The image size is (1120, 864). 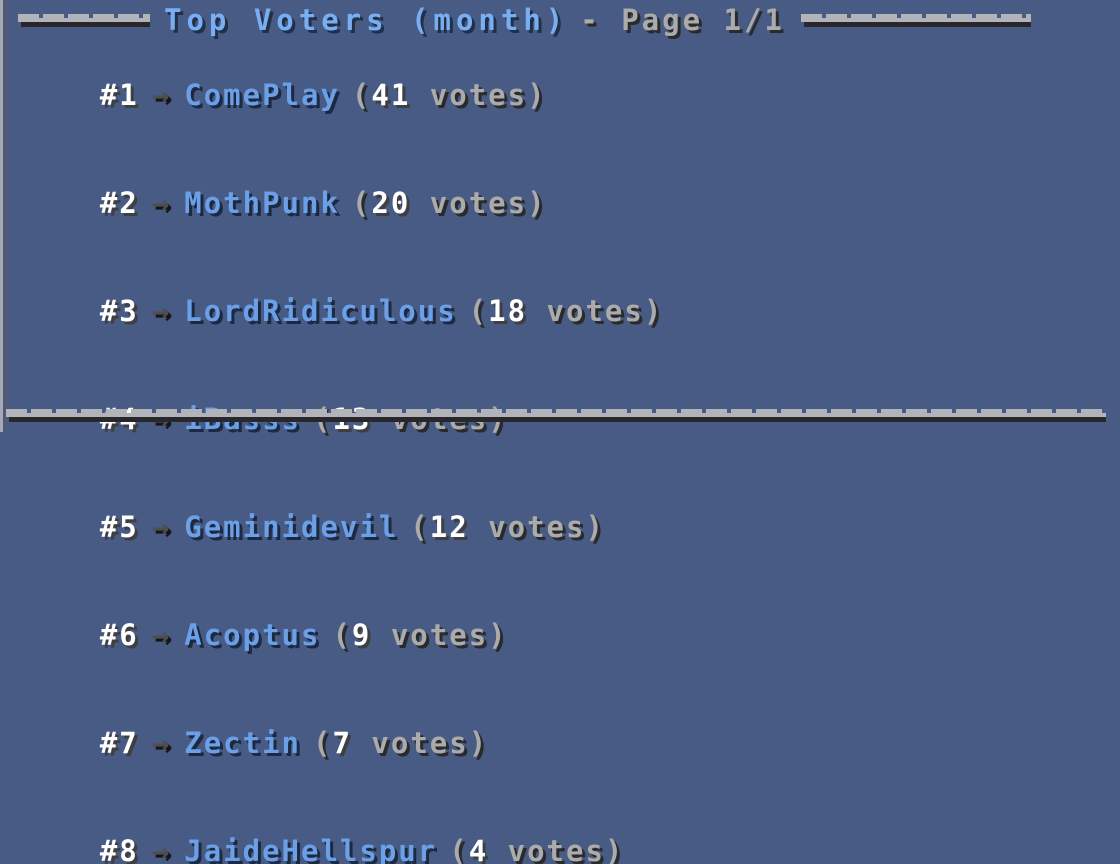 I want to click on vote-count: 20, so click(x=391, y=203).